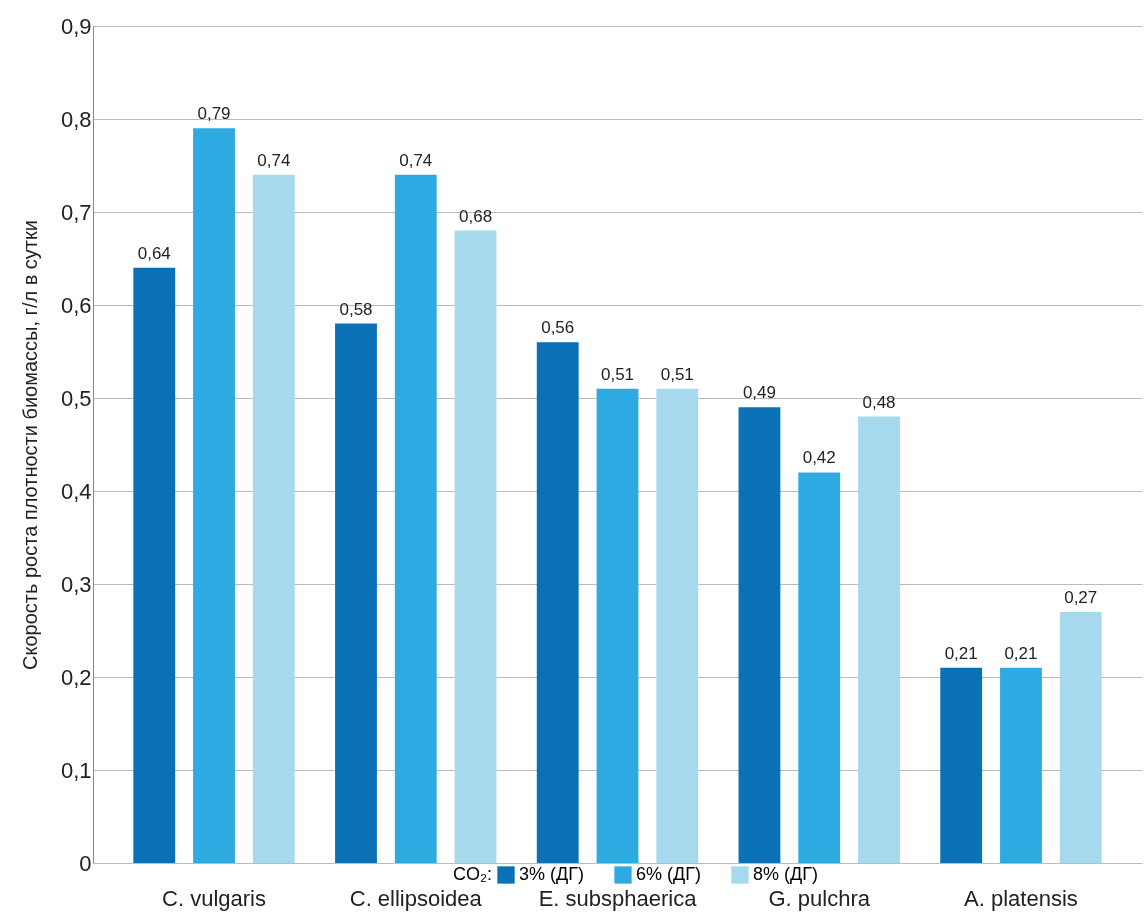 The image size is (1147, 924). What do you see at coordinates (76, 305) in the screenshot?
I see `y-tick-label: 0,6` at bounding box center [76, 305].